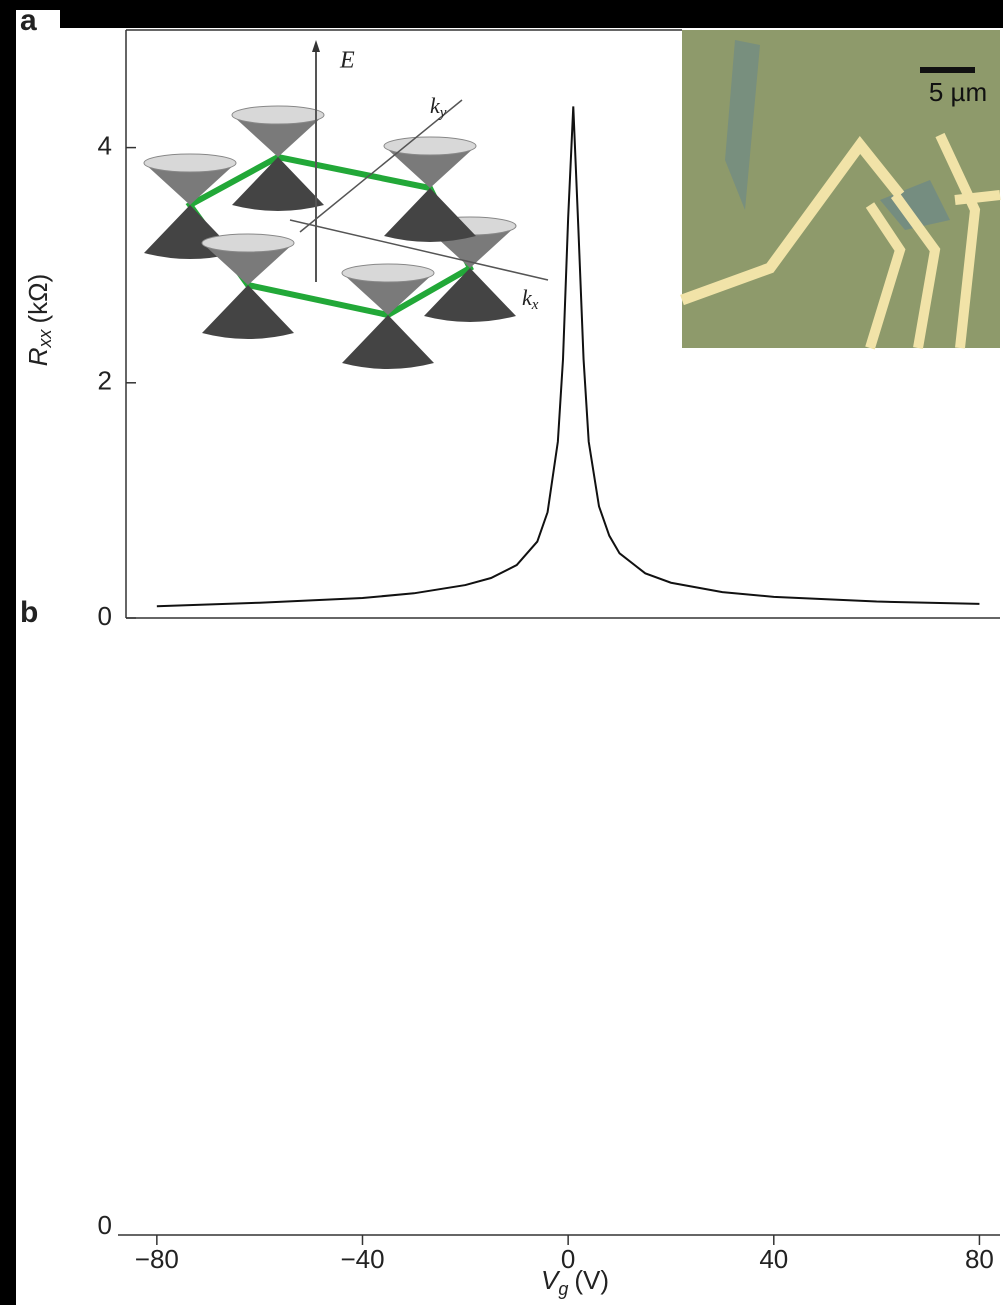  I want to click on y-axis-label: (kΩ), so click(38, 299).